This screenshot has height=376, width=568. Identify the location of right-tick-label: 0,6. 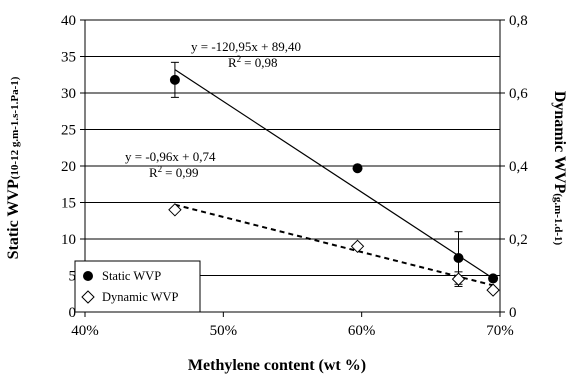
(518, 94).